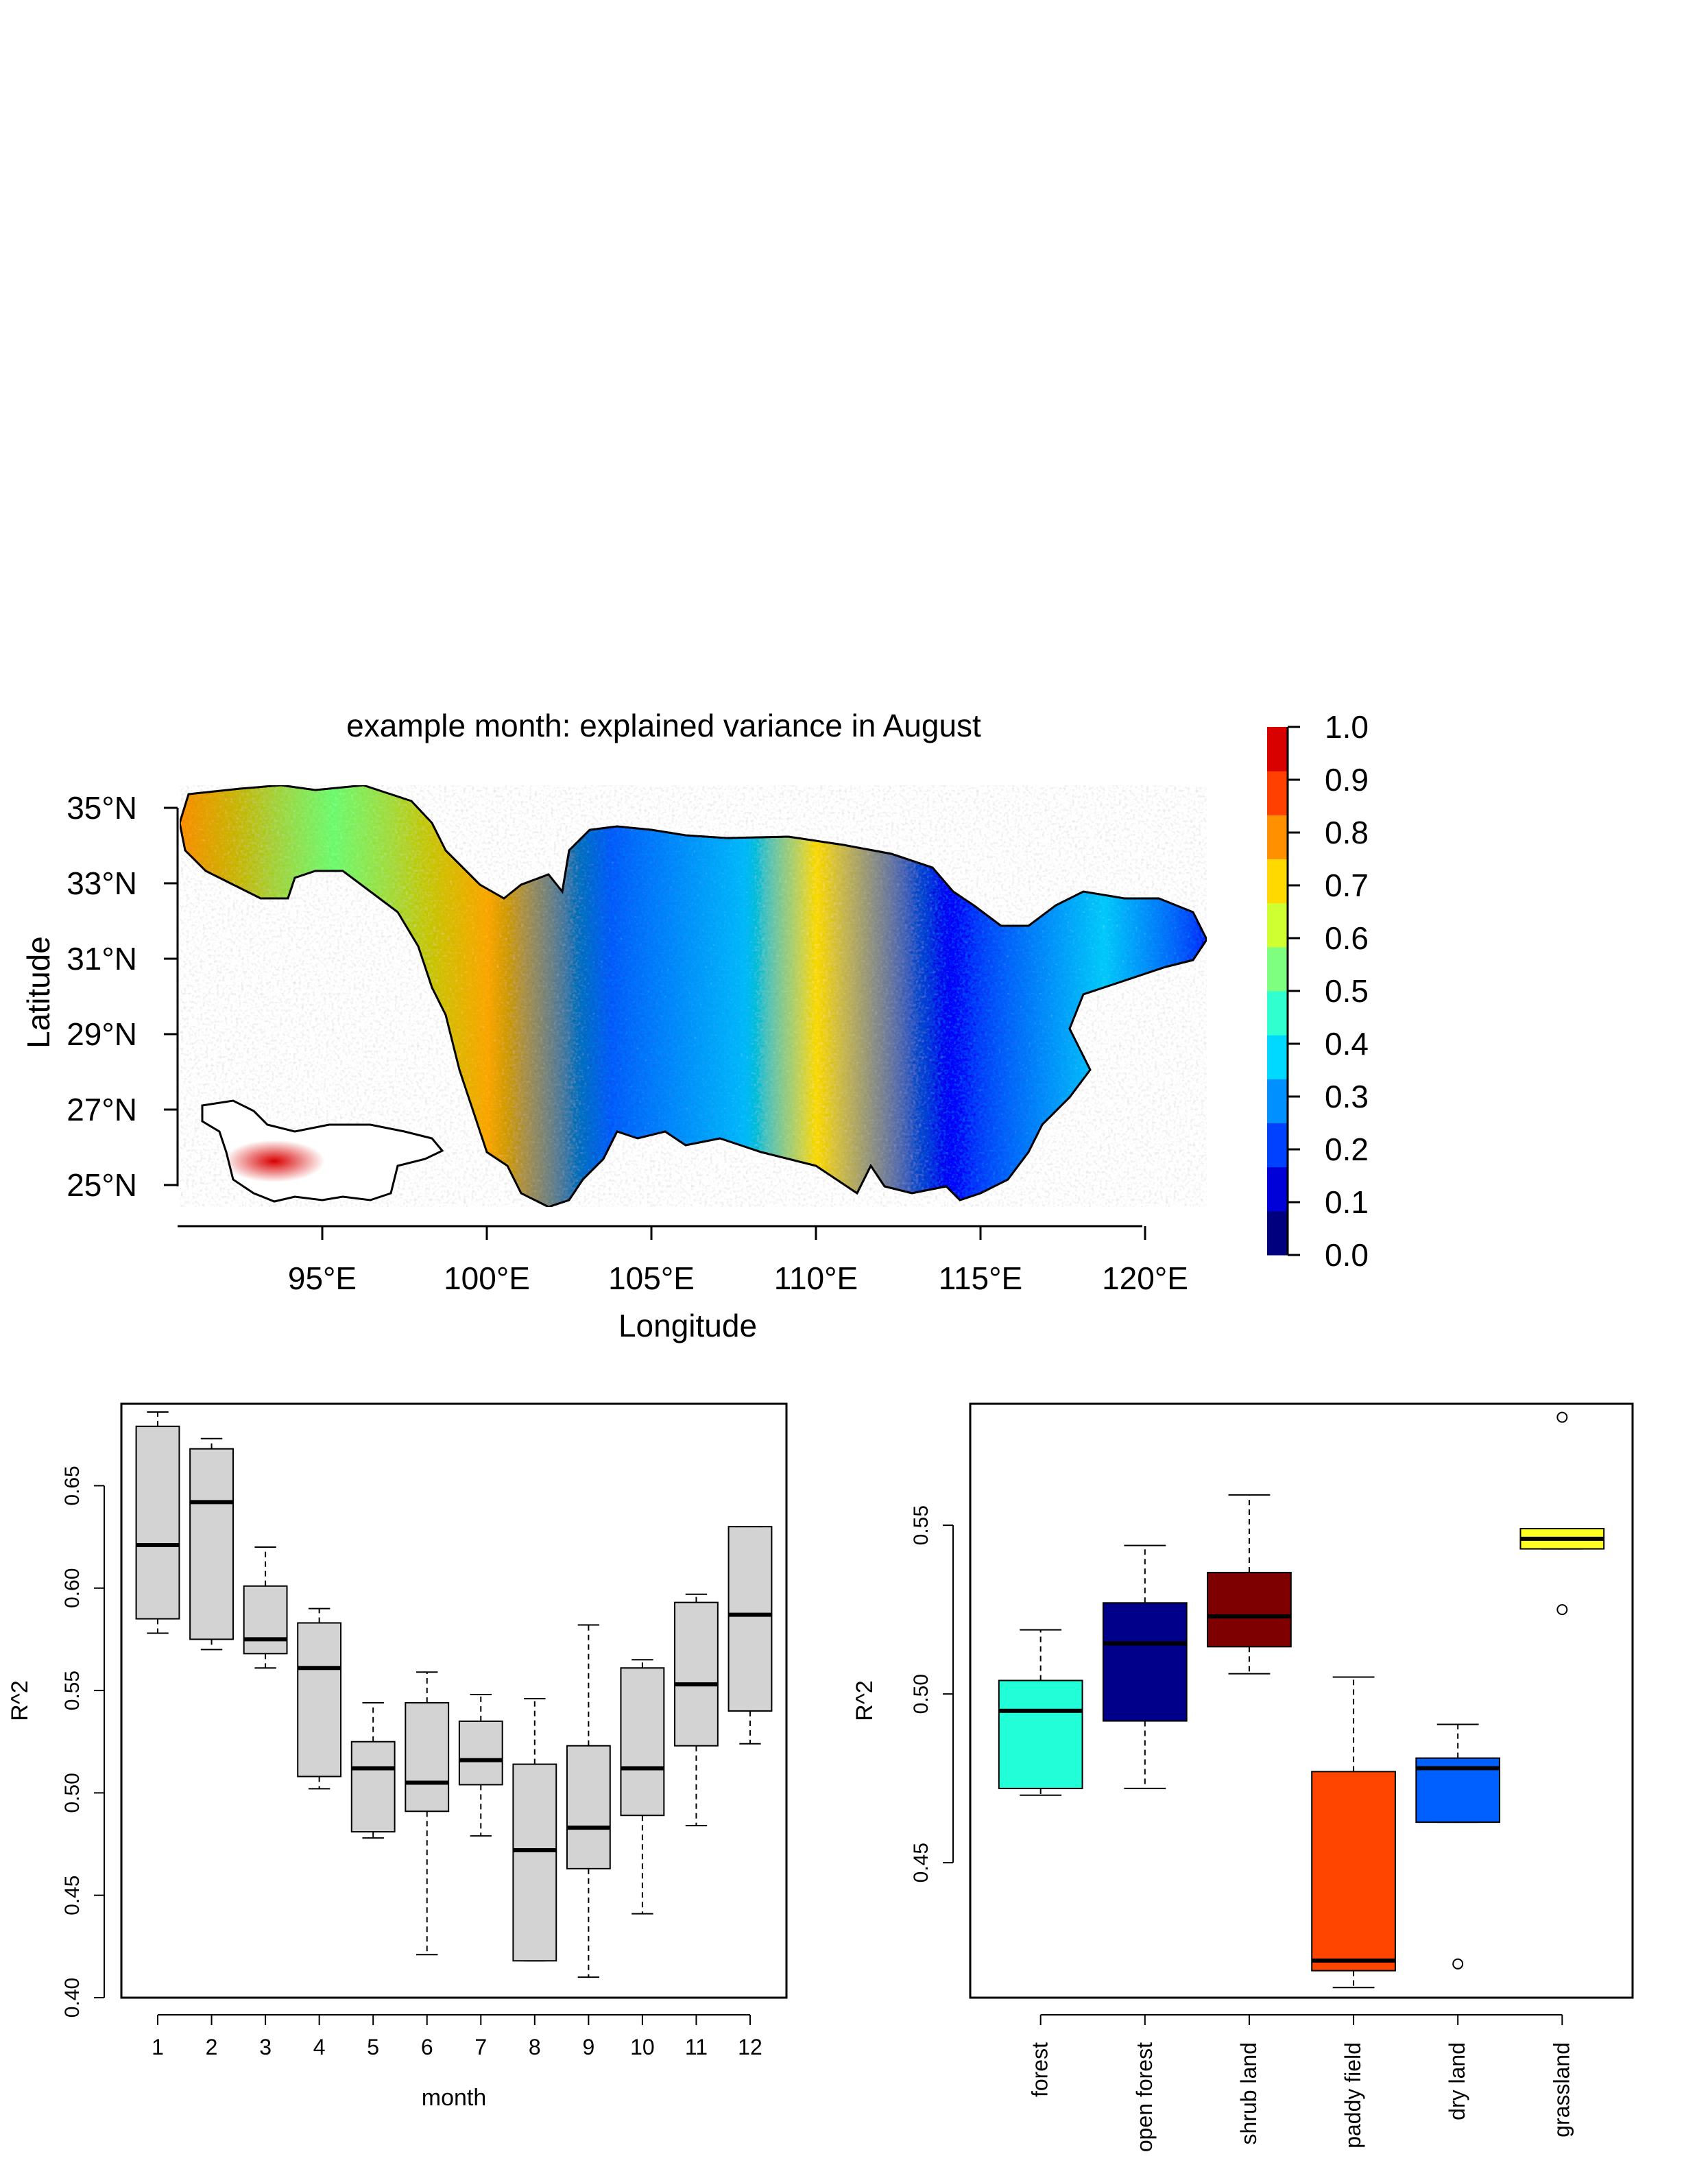 Image resolution: width=1708 pixels, height=2165 pixels. What do you see at coordinates (1562, 2090) in the screenshot?
I see `x-tick-label: grassland` at bounding box center [1562, 2090].